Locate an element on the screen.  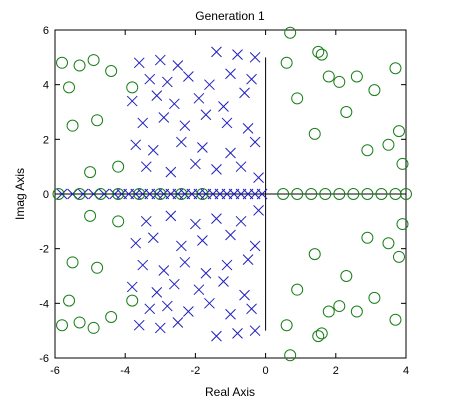
x-tick-label: 4 is located at coordinates (406, 371).